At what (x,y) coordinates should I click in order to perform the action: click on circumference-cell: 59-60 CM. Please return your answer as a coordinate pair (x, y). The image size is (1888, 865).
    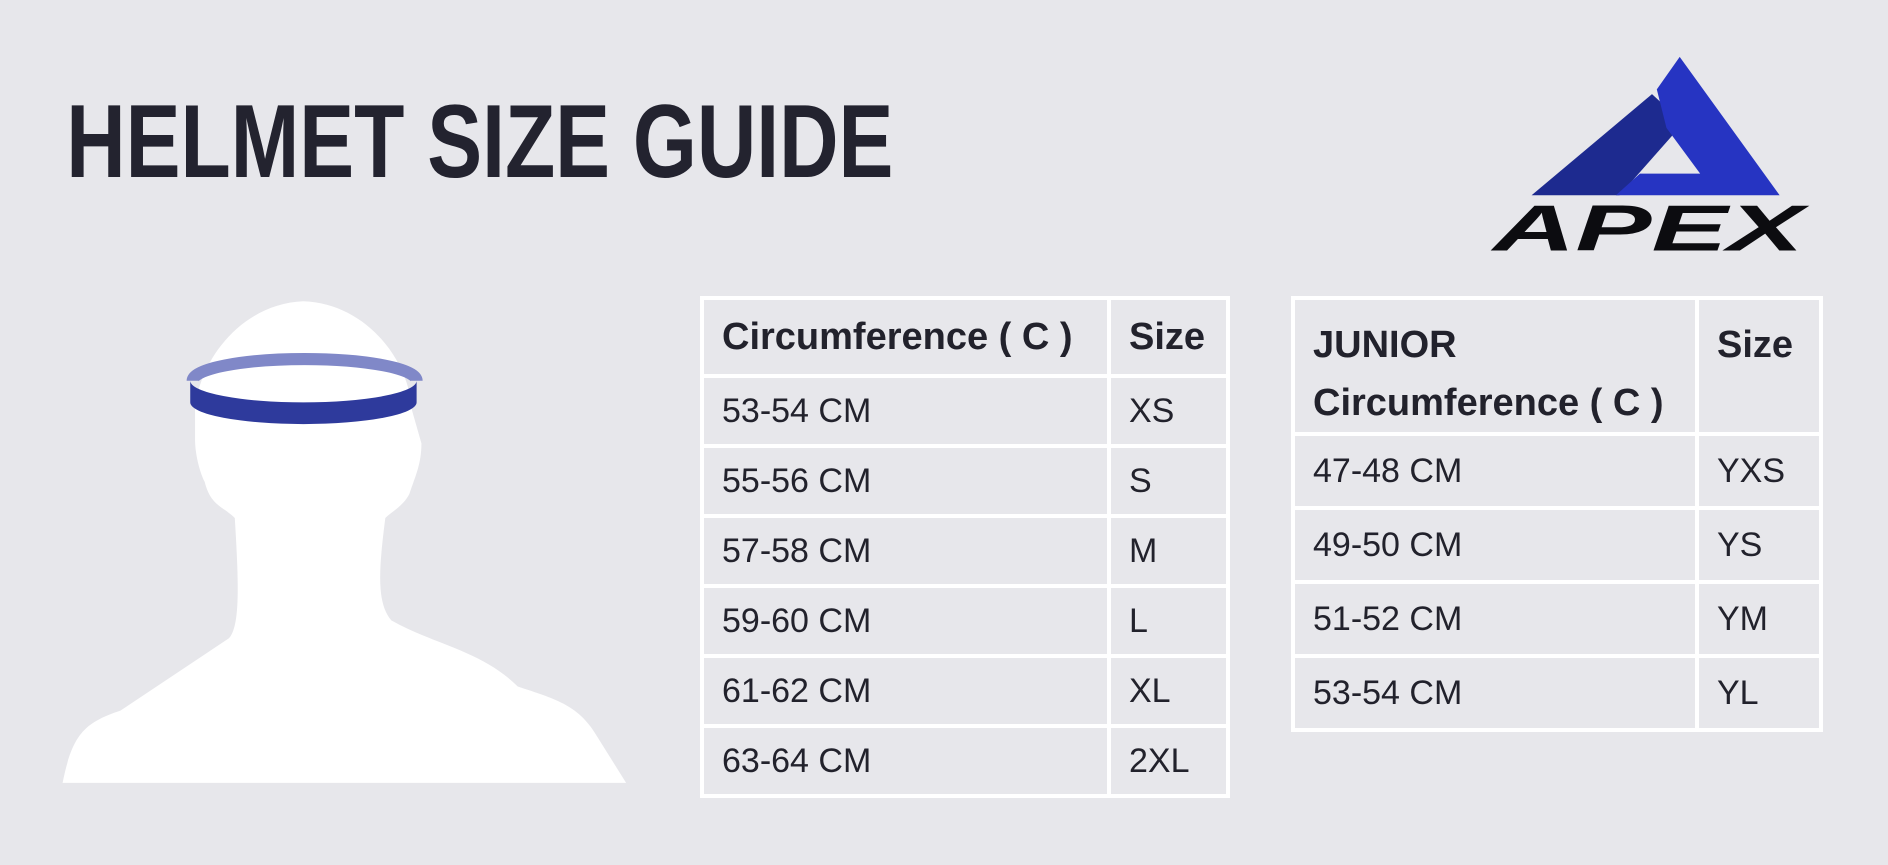
    Looking at the image, I should click on (905, 621).